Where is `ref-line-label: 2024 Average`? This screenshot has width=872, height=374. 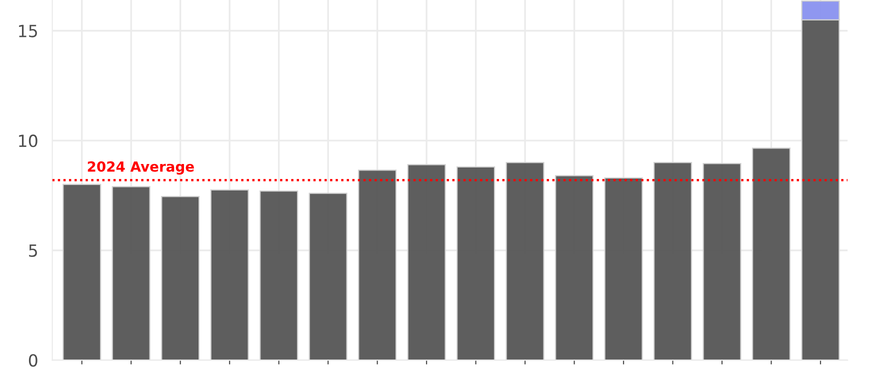 ref-line-label: 2024 Average is located at coordinates (141, 168).